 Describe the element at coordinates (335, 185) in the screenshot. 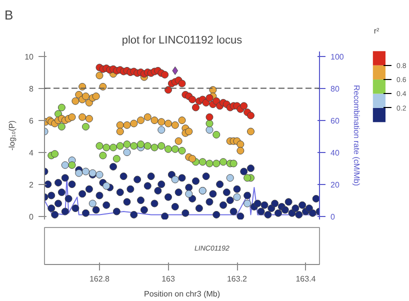

I see `y2-tick-label: 20` at that location.